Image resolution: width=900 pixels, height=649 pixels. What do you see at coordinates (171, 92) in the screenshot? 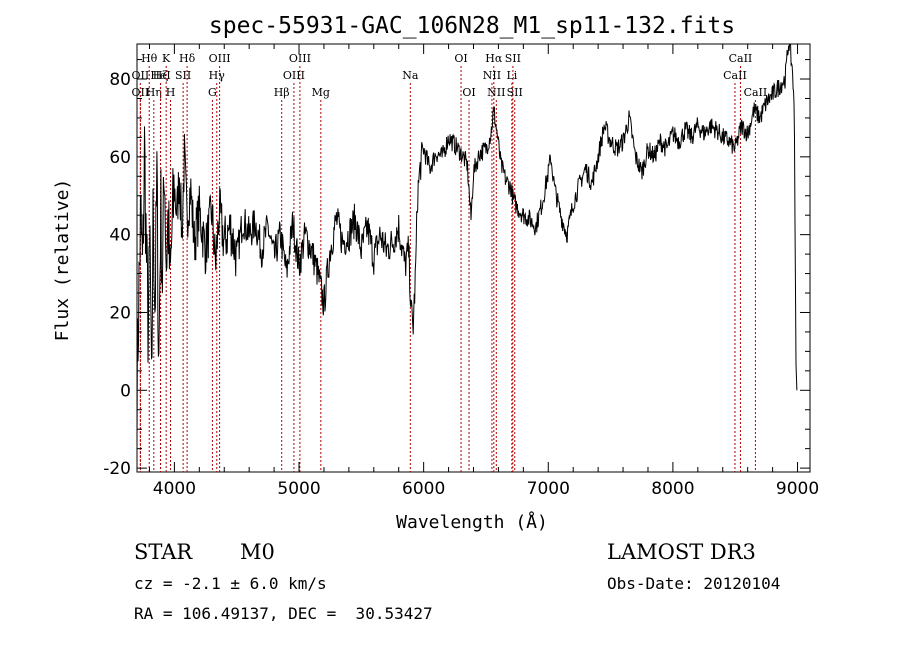
I see `line-marker-label: H` at bounding box center [171, 92].